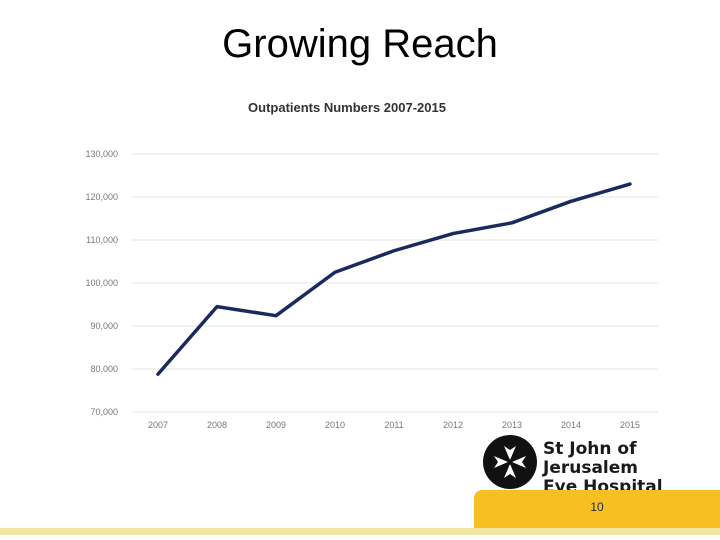 This screenshot has height=540, width=720. What do you see at coordinates (453, 425) in the screenshot?
I see `x-tick-label: 2012` at bounding box center [453, 425].